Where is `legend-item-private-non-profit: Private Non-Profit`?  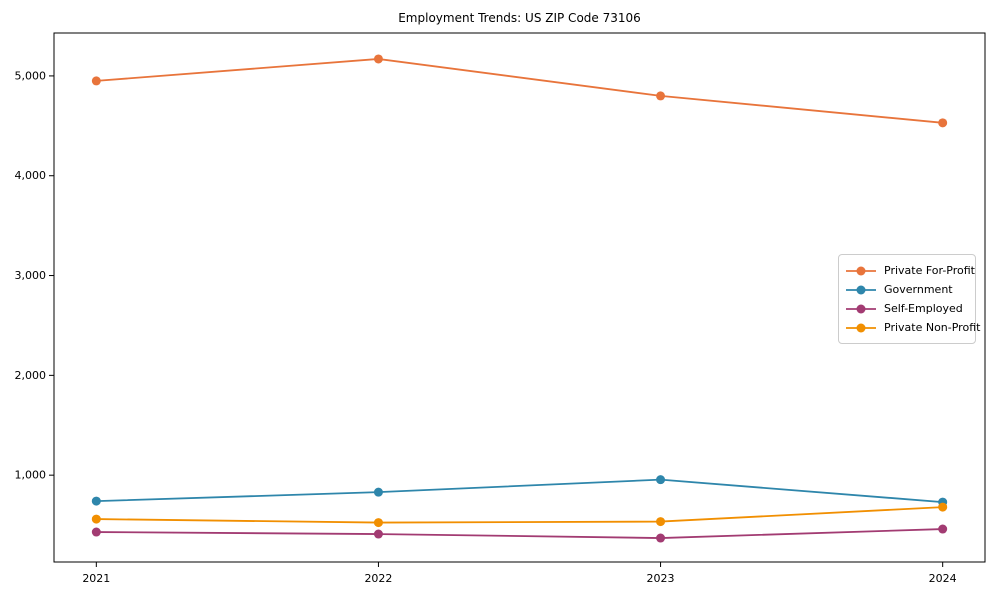
legend-item-private-non-profit: Private Non-Profit is located at coordinates (912, 327).